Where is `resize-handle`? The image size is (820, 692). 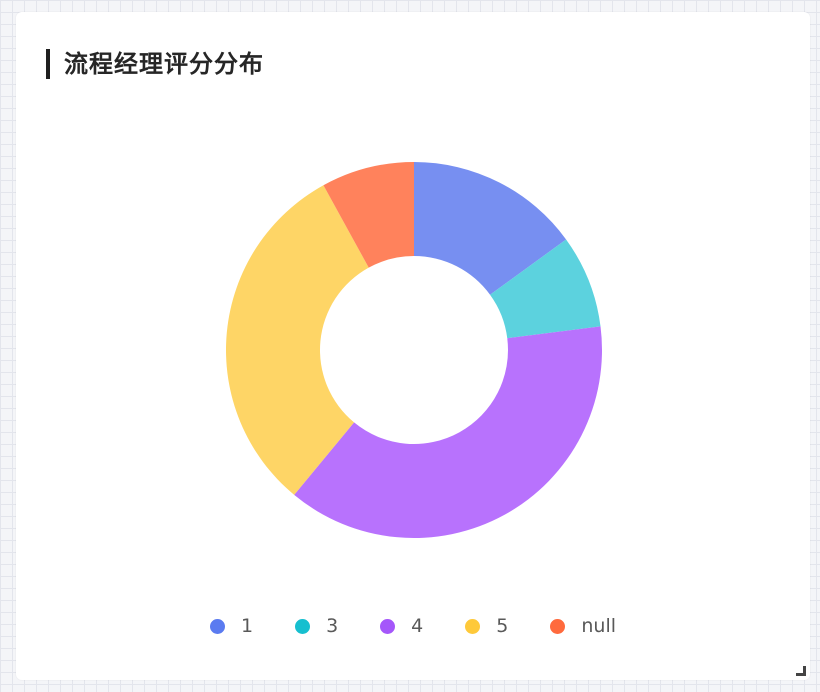
resize-handle is located at coordinates (801, 671).